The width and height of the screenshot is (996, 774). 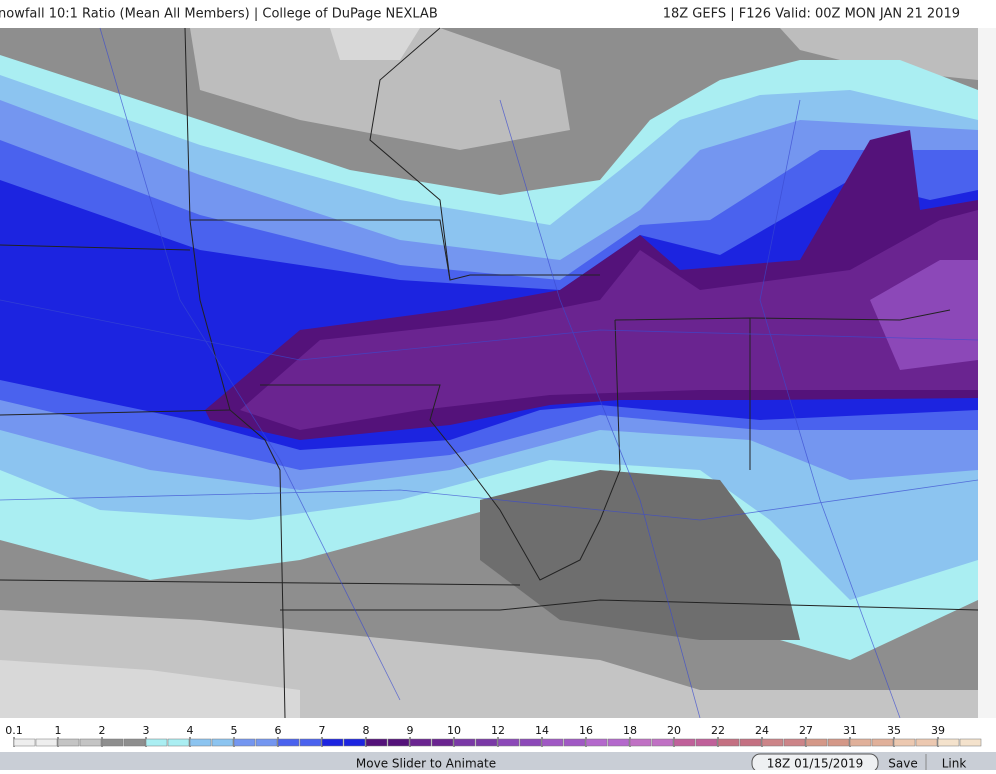 I want to click on legend-label: 12, so click(x=498, y=730).